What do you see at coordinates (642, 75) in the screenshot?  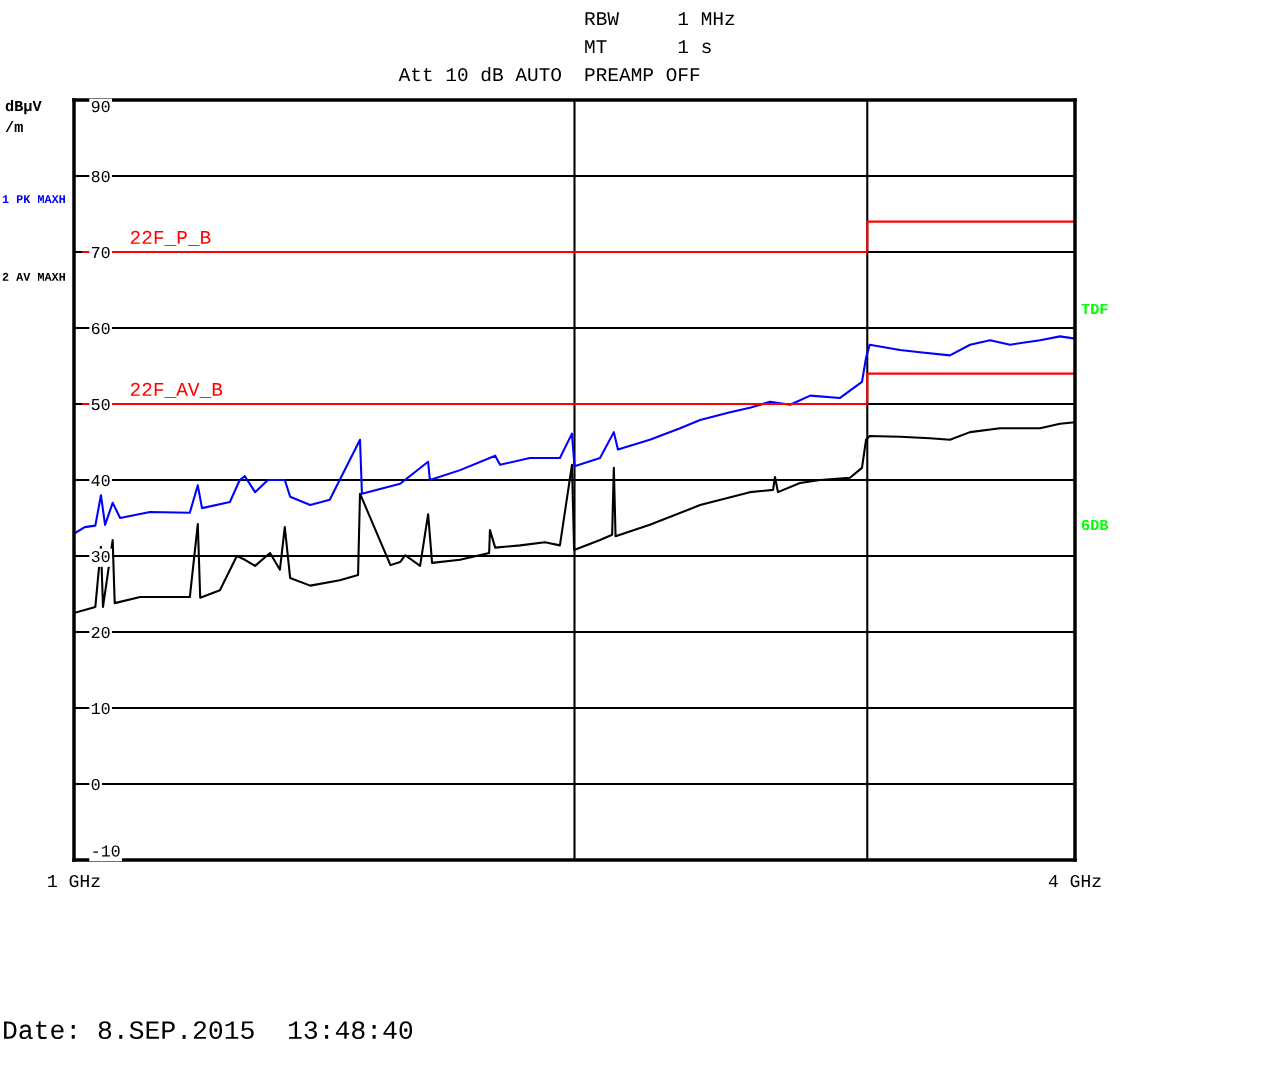 I see `text: PREAMP OFF` at bounding box center [642, 75].